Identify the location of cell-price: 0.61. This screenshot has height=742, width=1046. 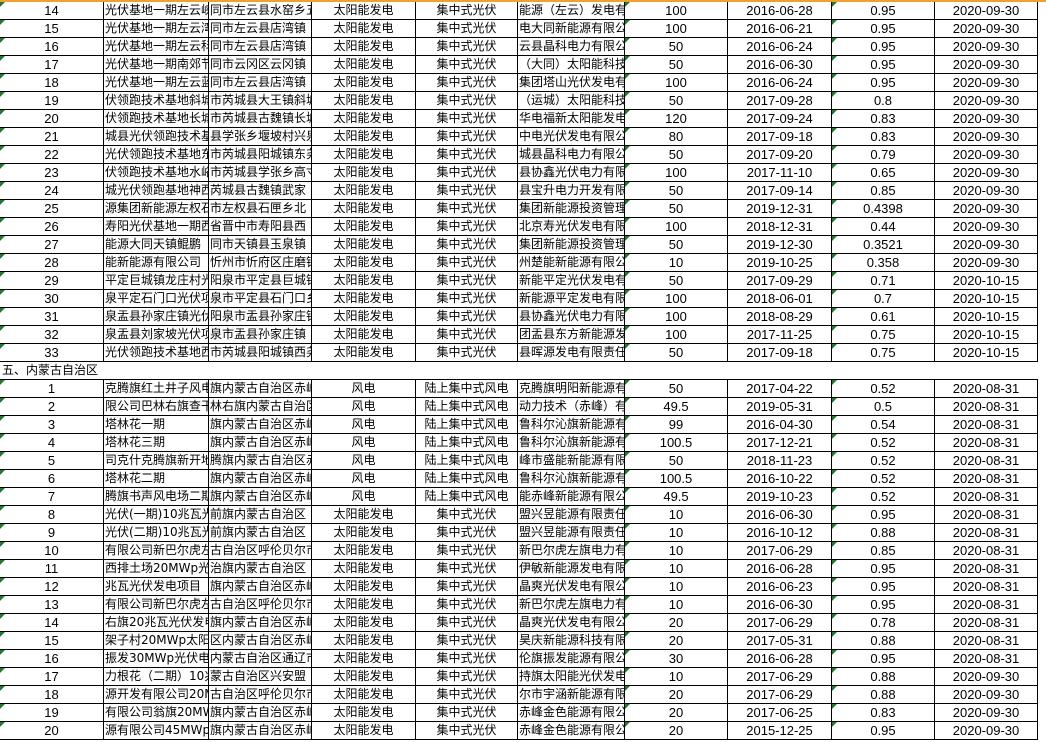
(883, 316).